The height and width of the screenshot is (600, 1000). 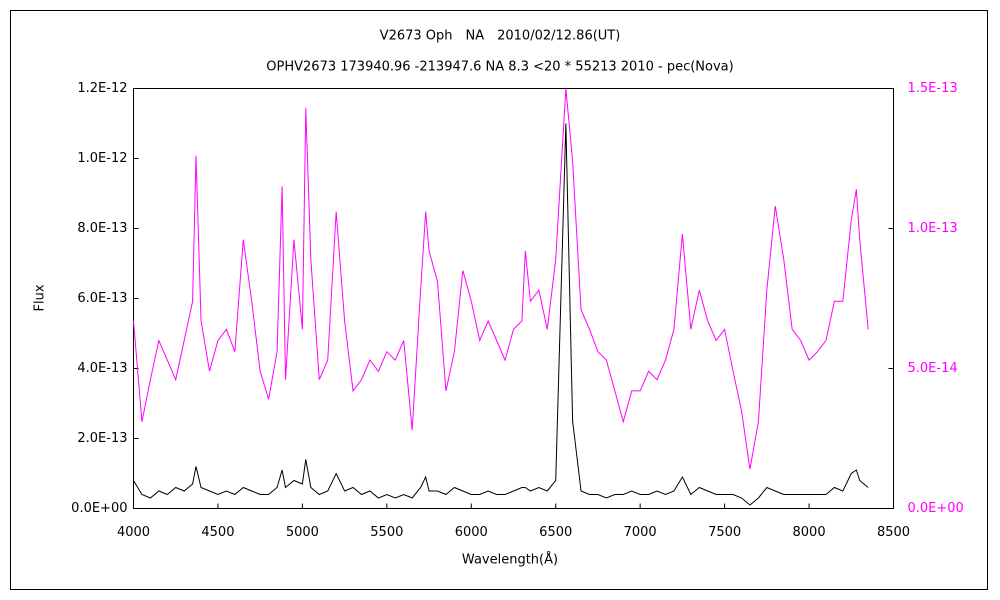 What do you see at coordinates (217, 532) in the screenshot?
I see `x-tick-label: 4500` at bounding box center [217, 532].